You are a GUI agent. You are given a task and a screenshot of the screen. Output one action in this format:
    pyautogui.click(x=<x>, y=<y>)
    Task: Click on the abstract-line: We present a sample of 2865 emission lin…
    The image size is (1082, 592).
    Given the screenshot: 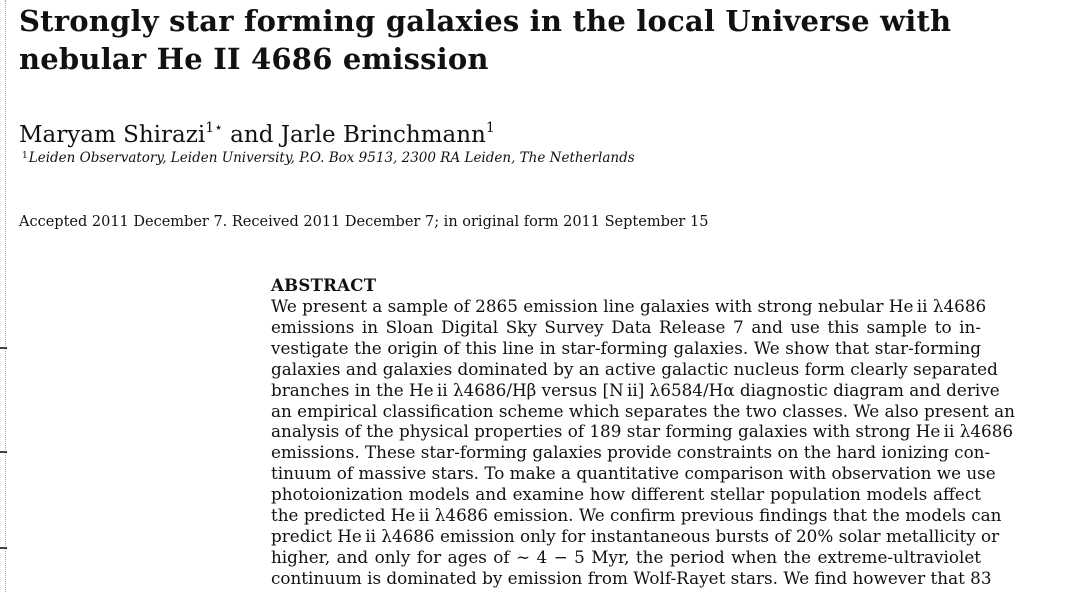 What is the action you would take?
    pyautogui.click(x=629, y=306)
    